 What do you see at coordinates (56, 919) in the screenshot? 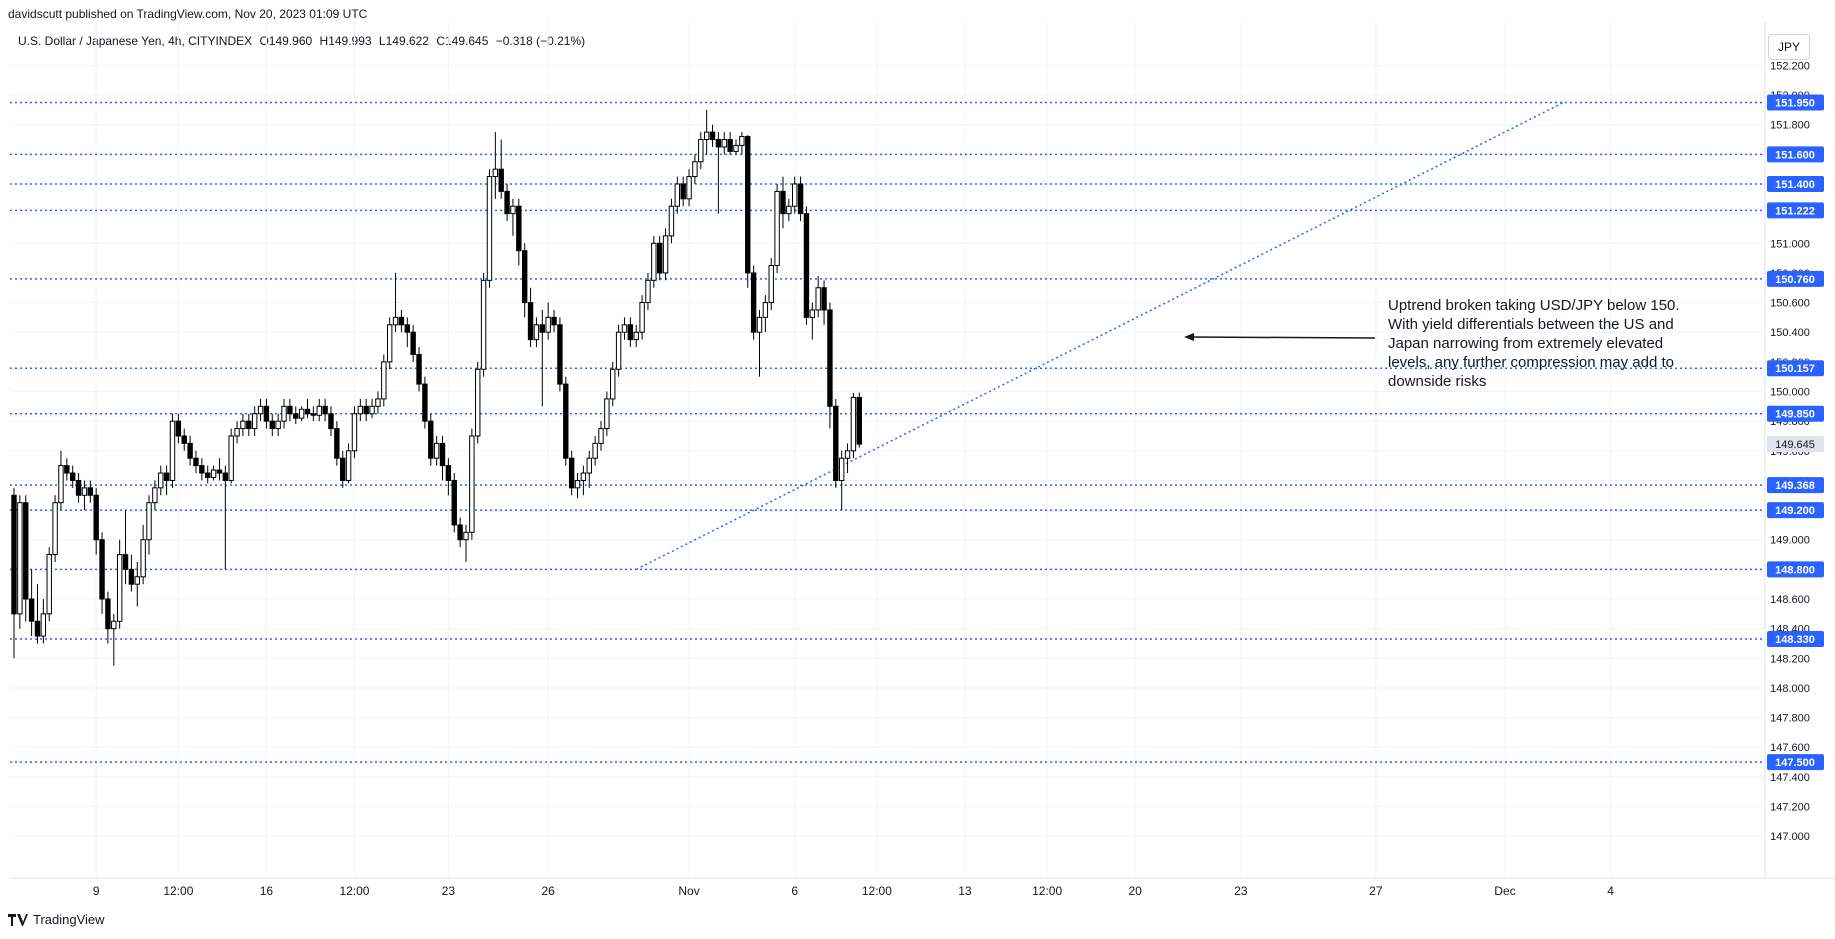
I see `tradingview-brand: TradingView` at bounding box center [56, 919].